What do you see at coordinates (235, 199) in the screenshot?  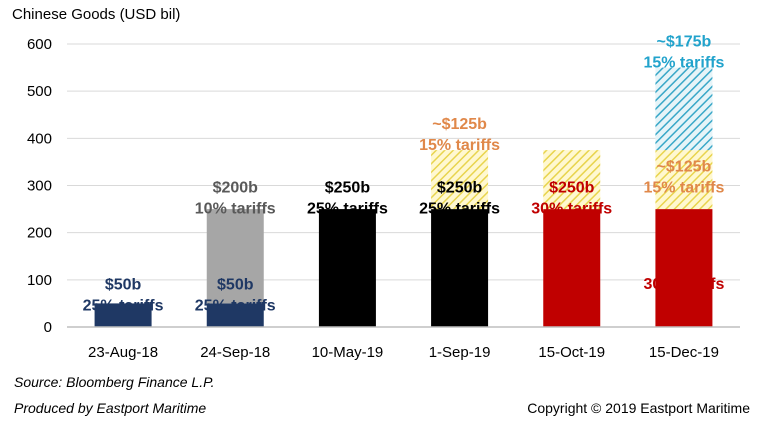 I see `data-label: $200b 10% tariffs` at bounding box center [235, 199].